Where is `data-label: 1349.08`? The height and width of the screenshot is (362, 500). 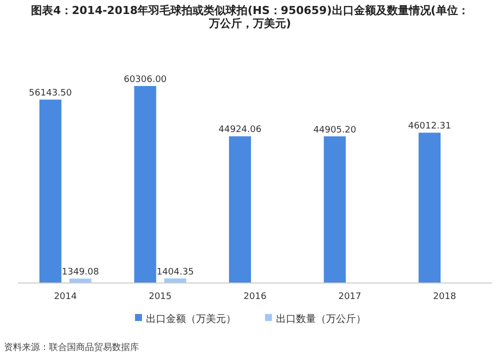
data-label: 1349.08 is located at coordinates (81, 273).